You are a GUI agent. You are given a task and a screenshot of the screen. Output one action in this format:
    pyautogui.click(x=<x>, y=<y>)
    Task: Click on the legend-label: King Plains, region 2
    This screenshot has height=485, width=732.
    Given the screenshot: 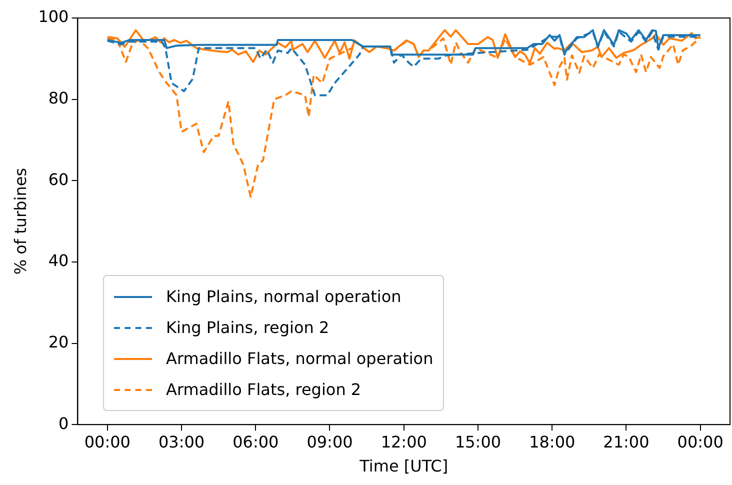 What is the action you would take?
    pyautogui.click(x=248, y=327)
    